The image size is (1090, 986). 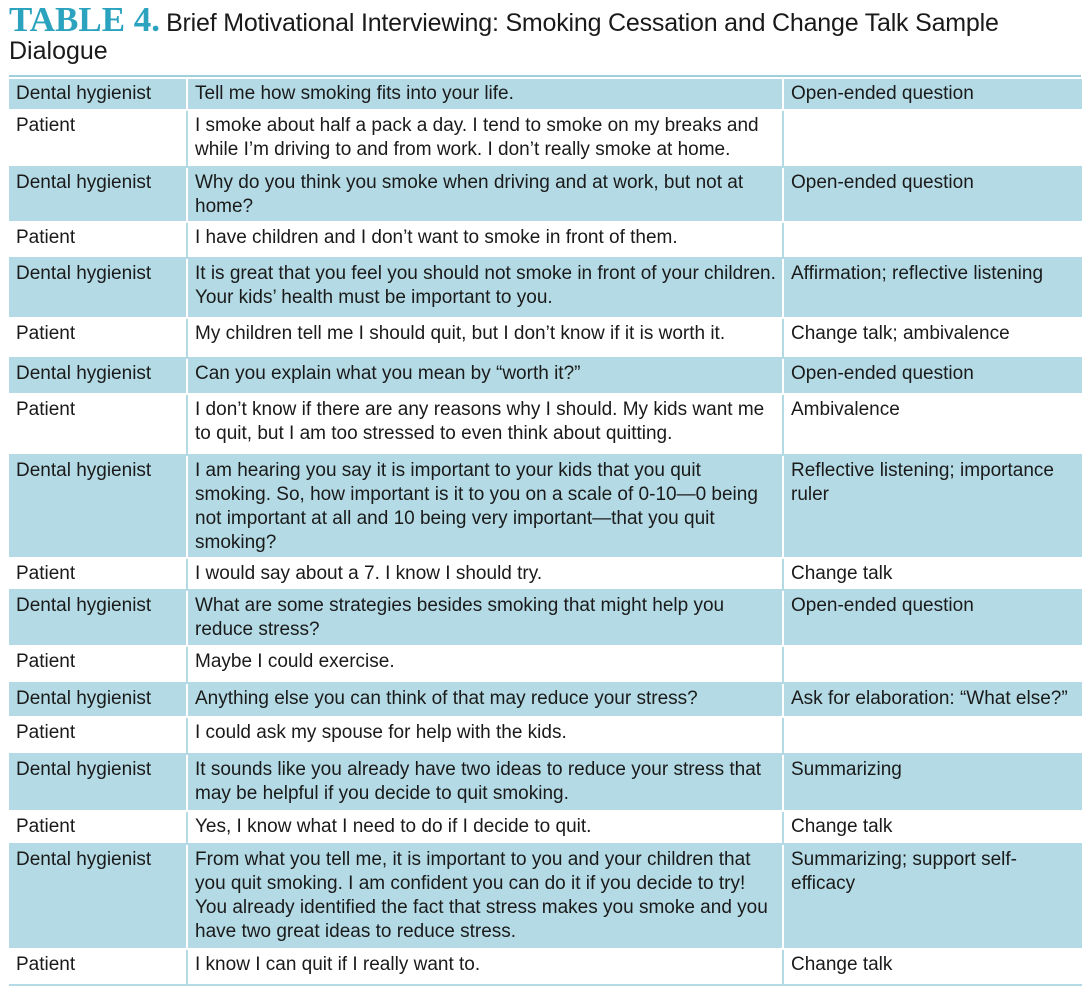 What do you see at coordinates (486, 968) in the screenshot?
I see `dialogue-cell: I know I can quit if I really want to.` at bounding box center [486, 968].